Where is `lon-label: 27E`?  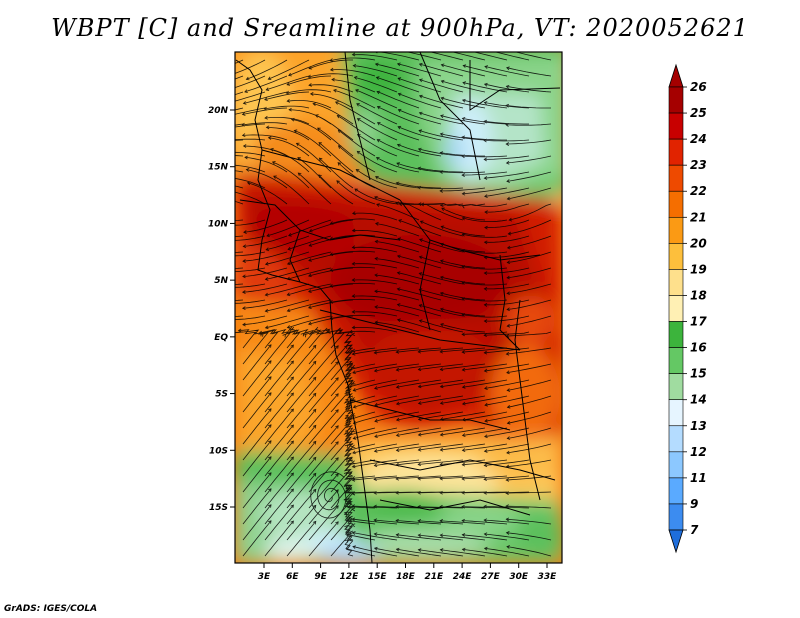
lon-label: 27E is located at coordinates (491, 577).